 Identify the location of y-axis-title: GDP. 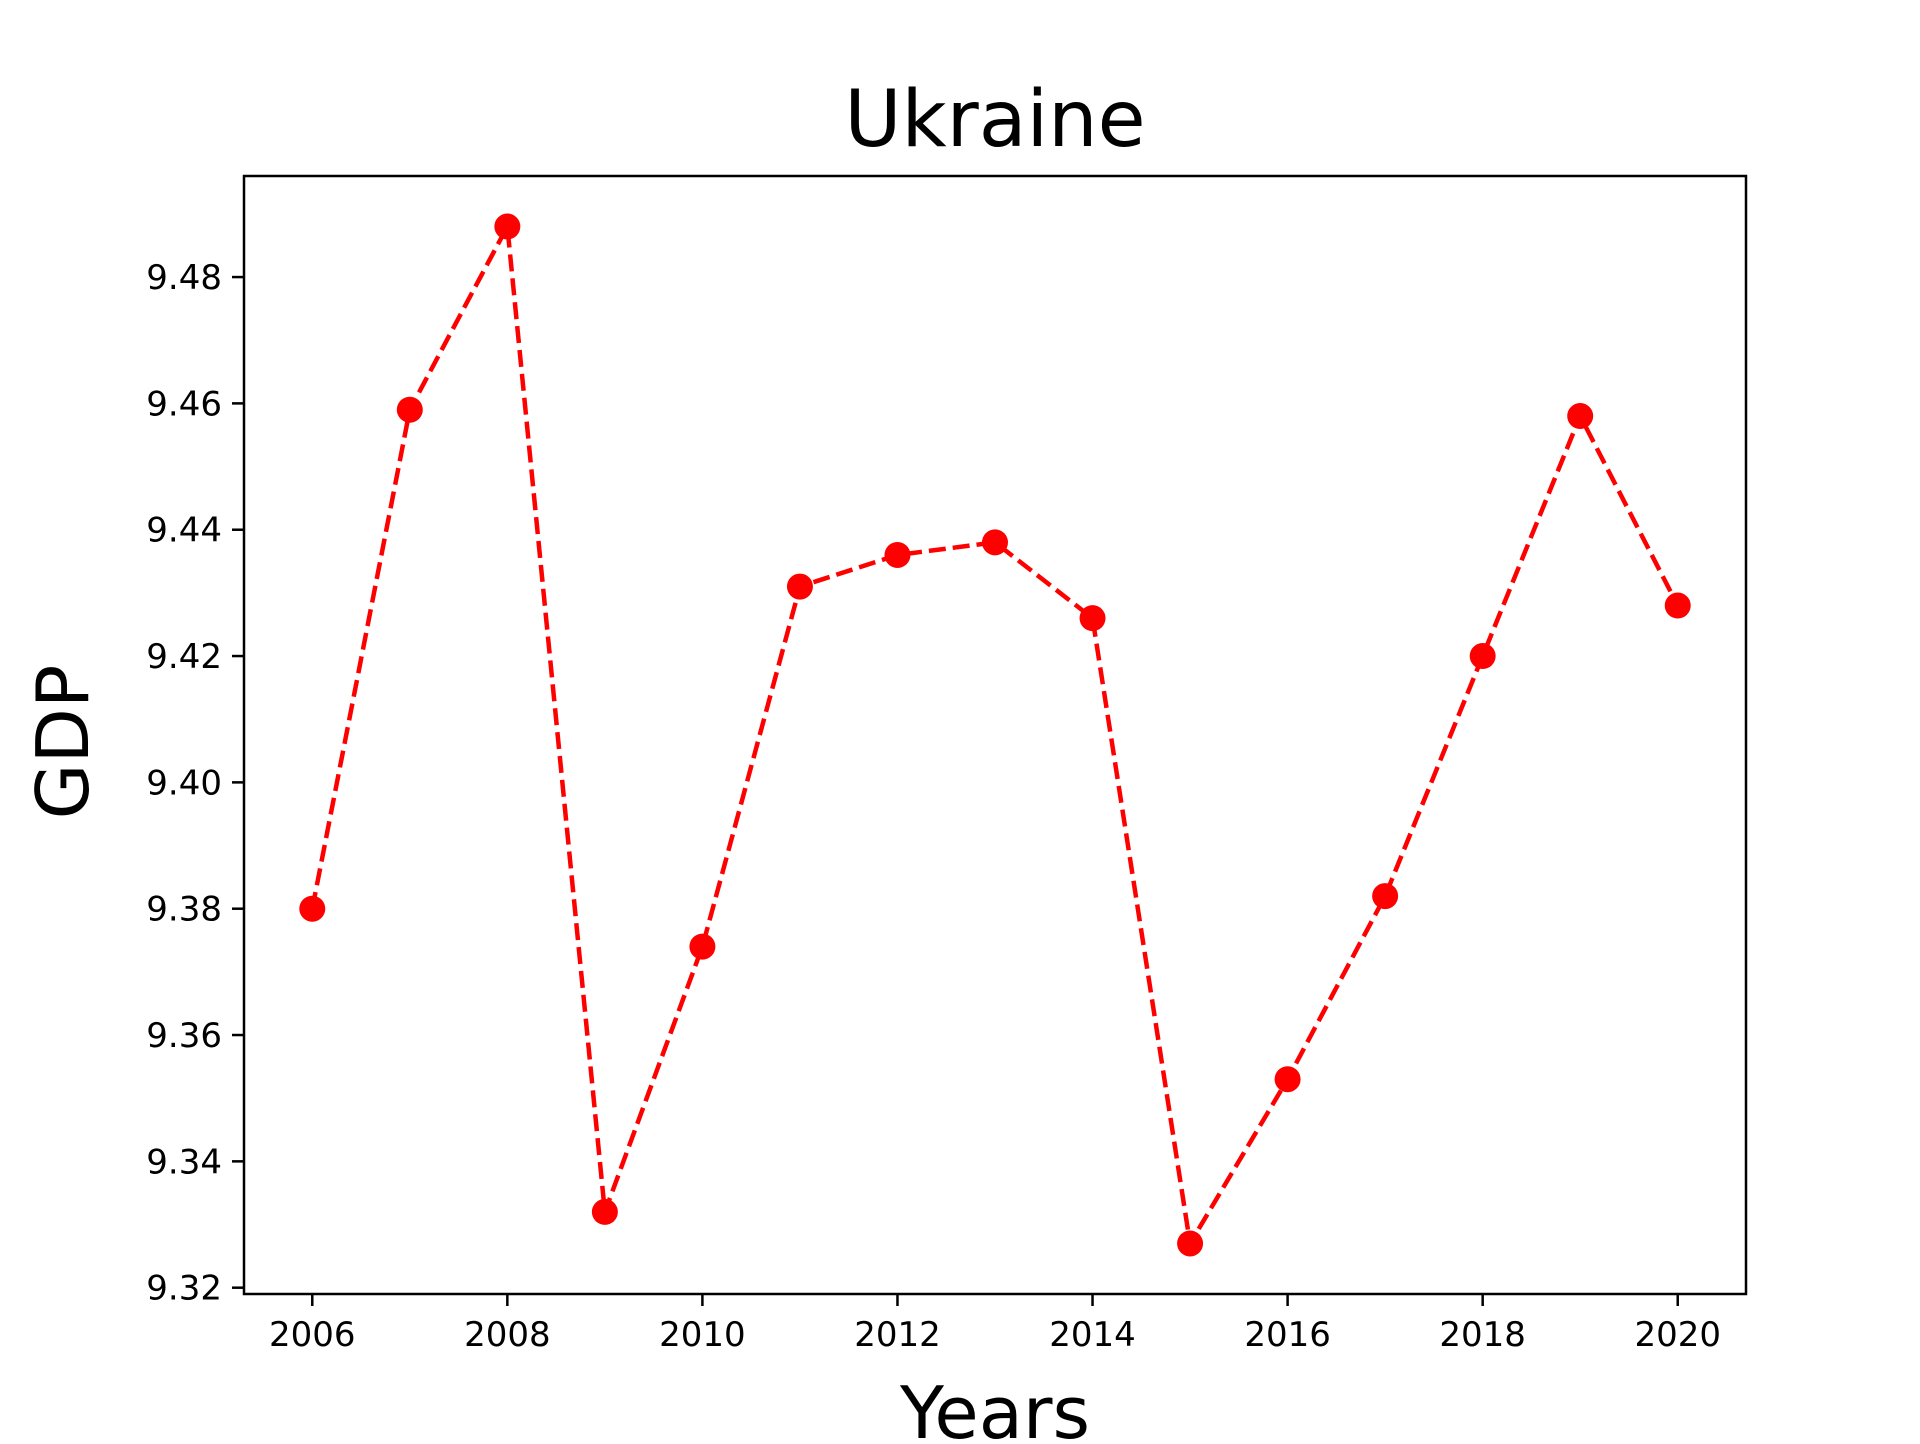
(63, 742).